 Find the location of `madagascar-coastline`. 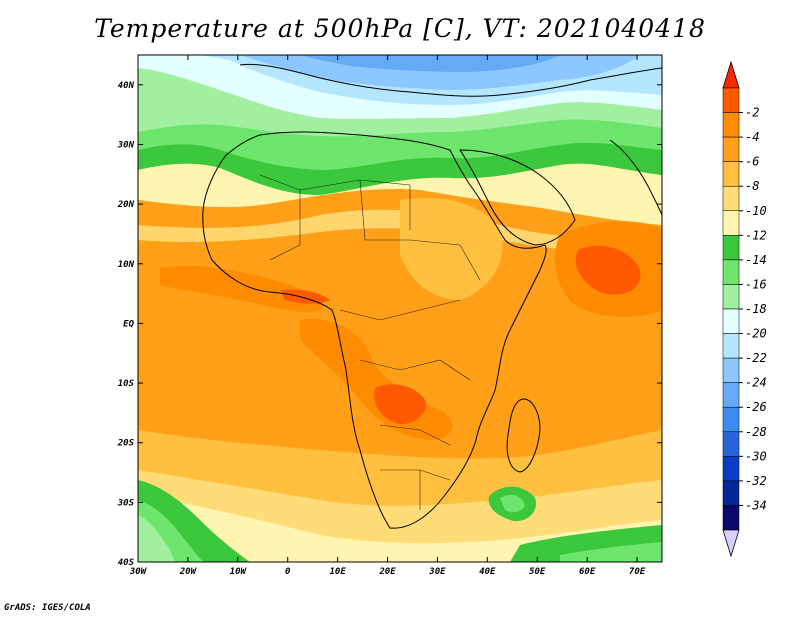

madagascar-coastline is located at coordinates (523, 435).